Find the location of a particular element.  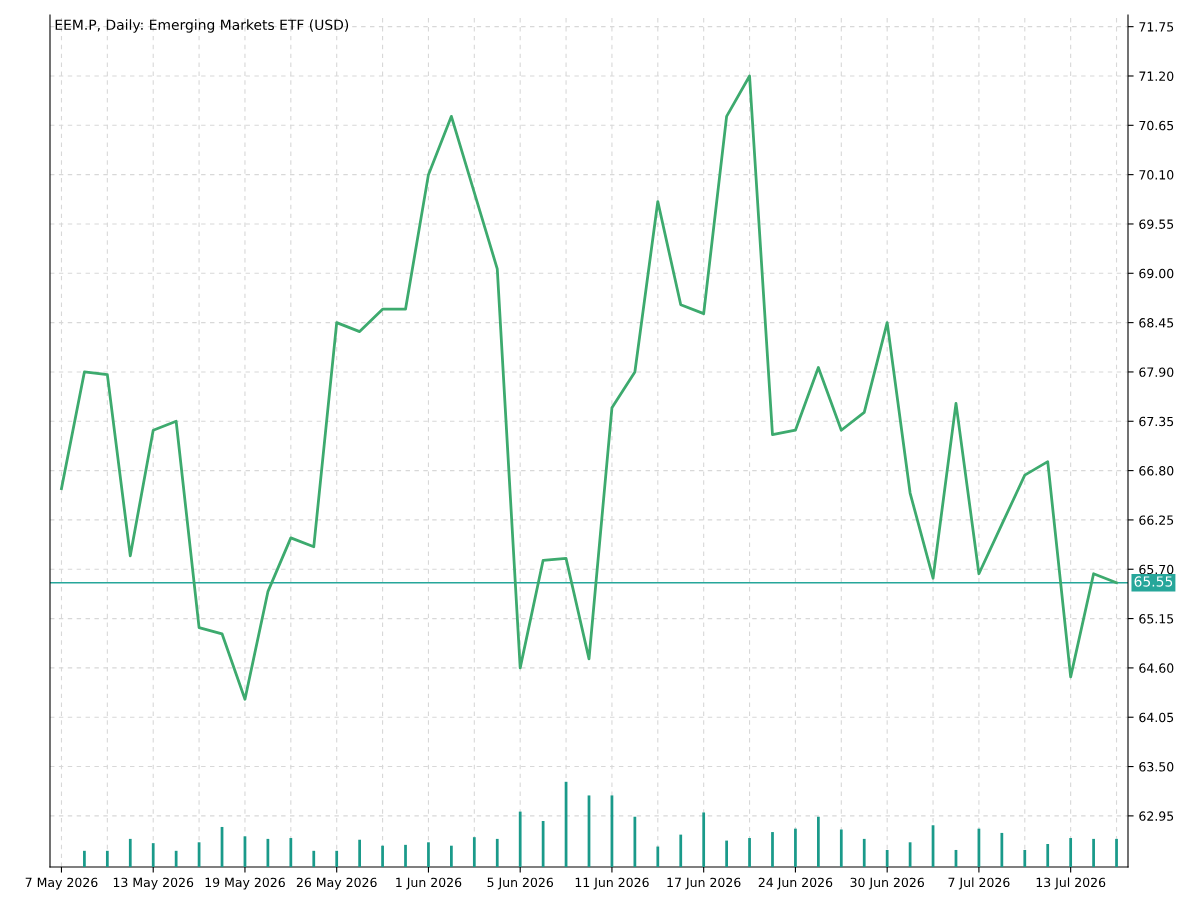

y-tick-label: 64.05 is located at coordinates (1156, 717).